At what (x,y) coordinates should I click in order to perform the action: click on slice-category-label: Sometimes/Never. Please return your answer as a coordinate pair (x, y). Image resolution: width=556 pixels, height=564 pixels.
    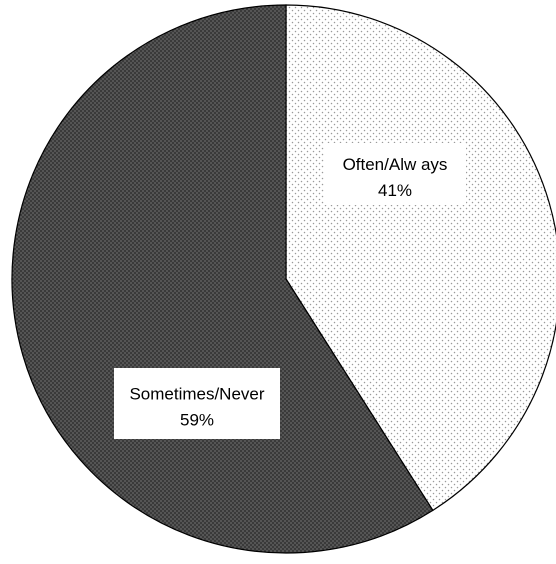
    Looking at the image, I should click on (196, 394).